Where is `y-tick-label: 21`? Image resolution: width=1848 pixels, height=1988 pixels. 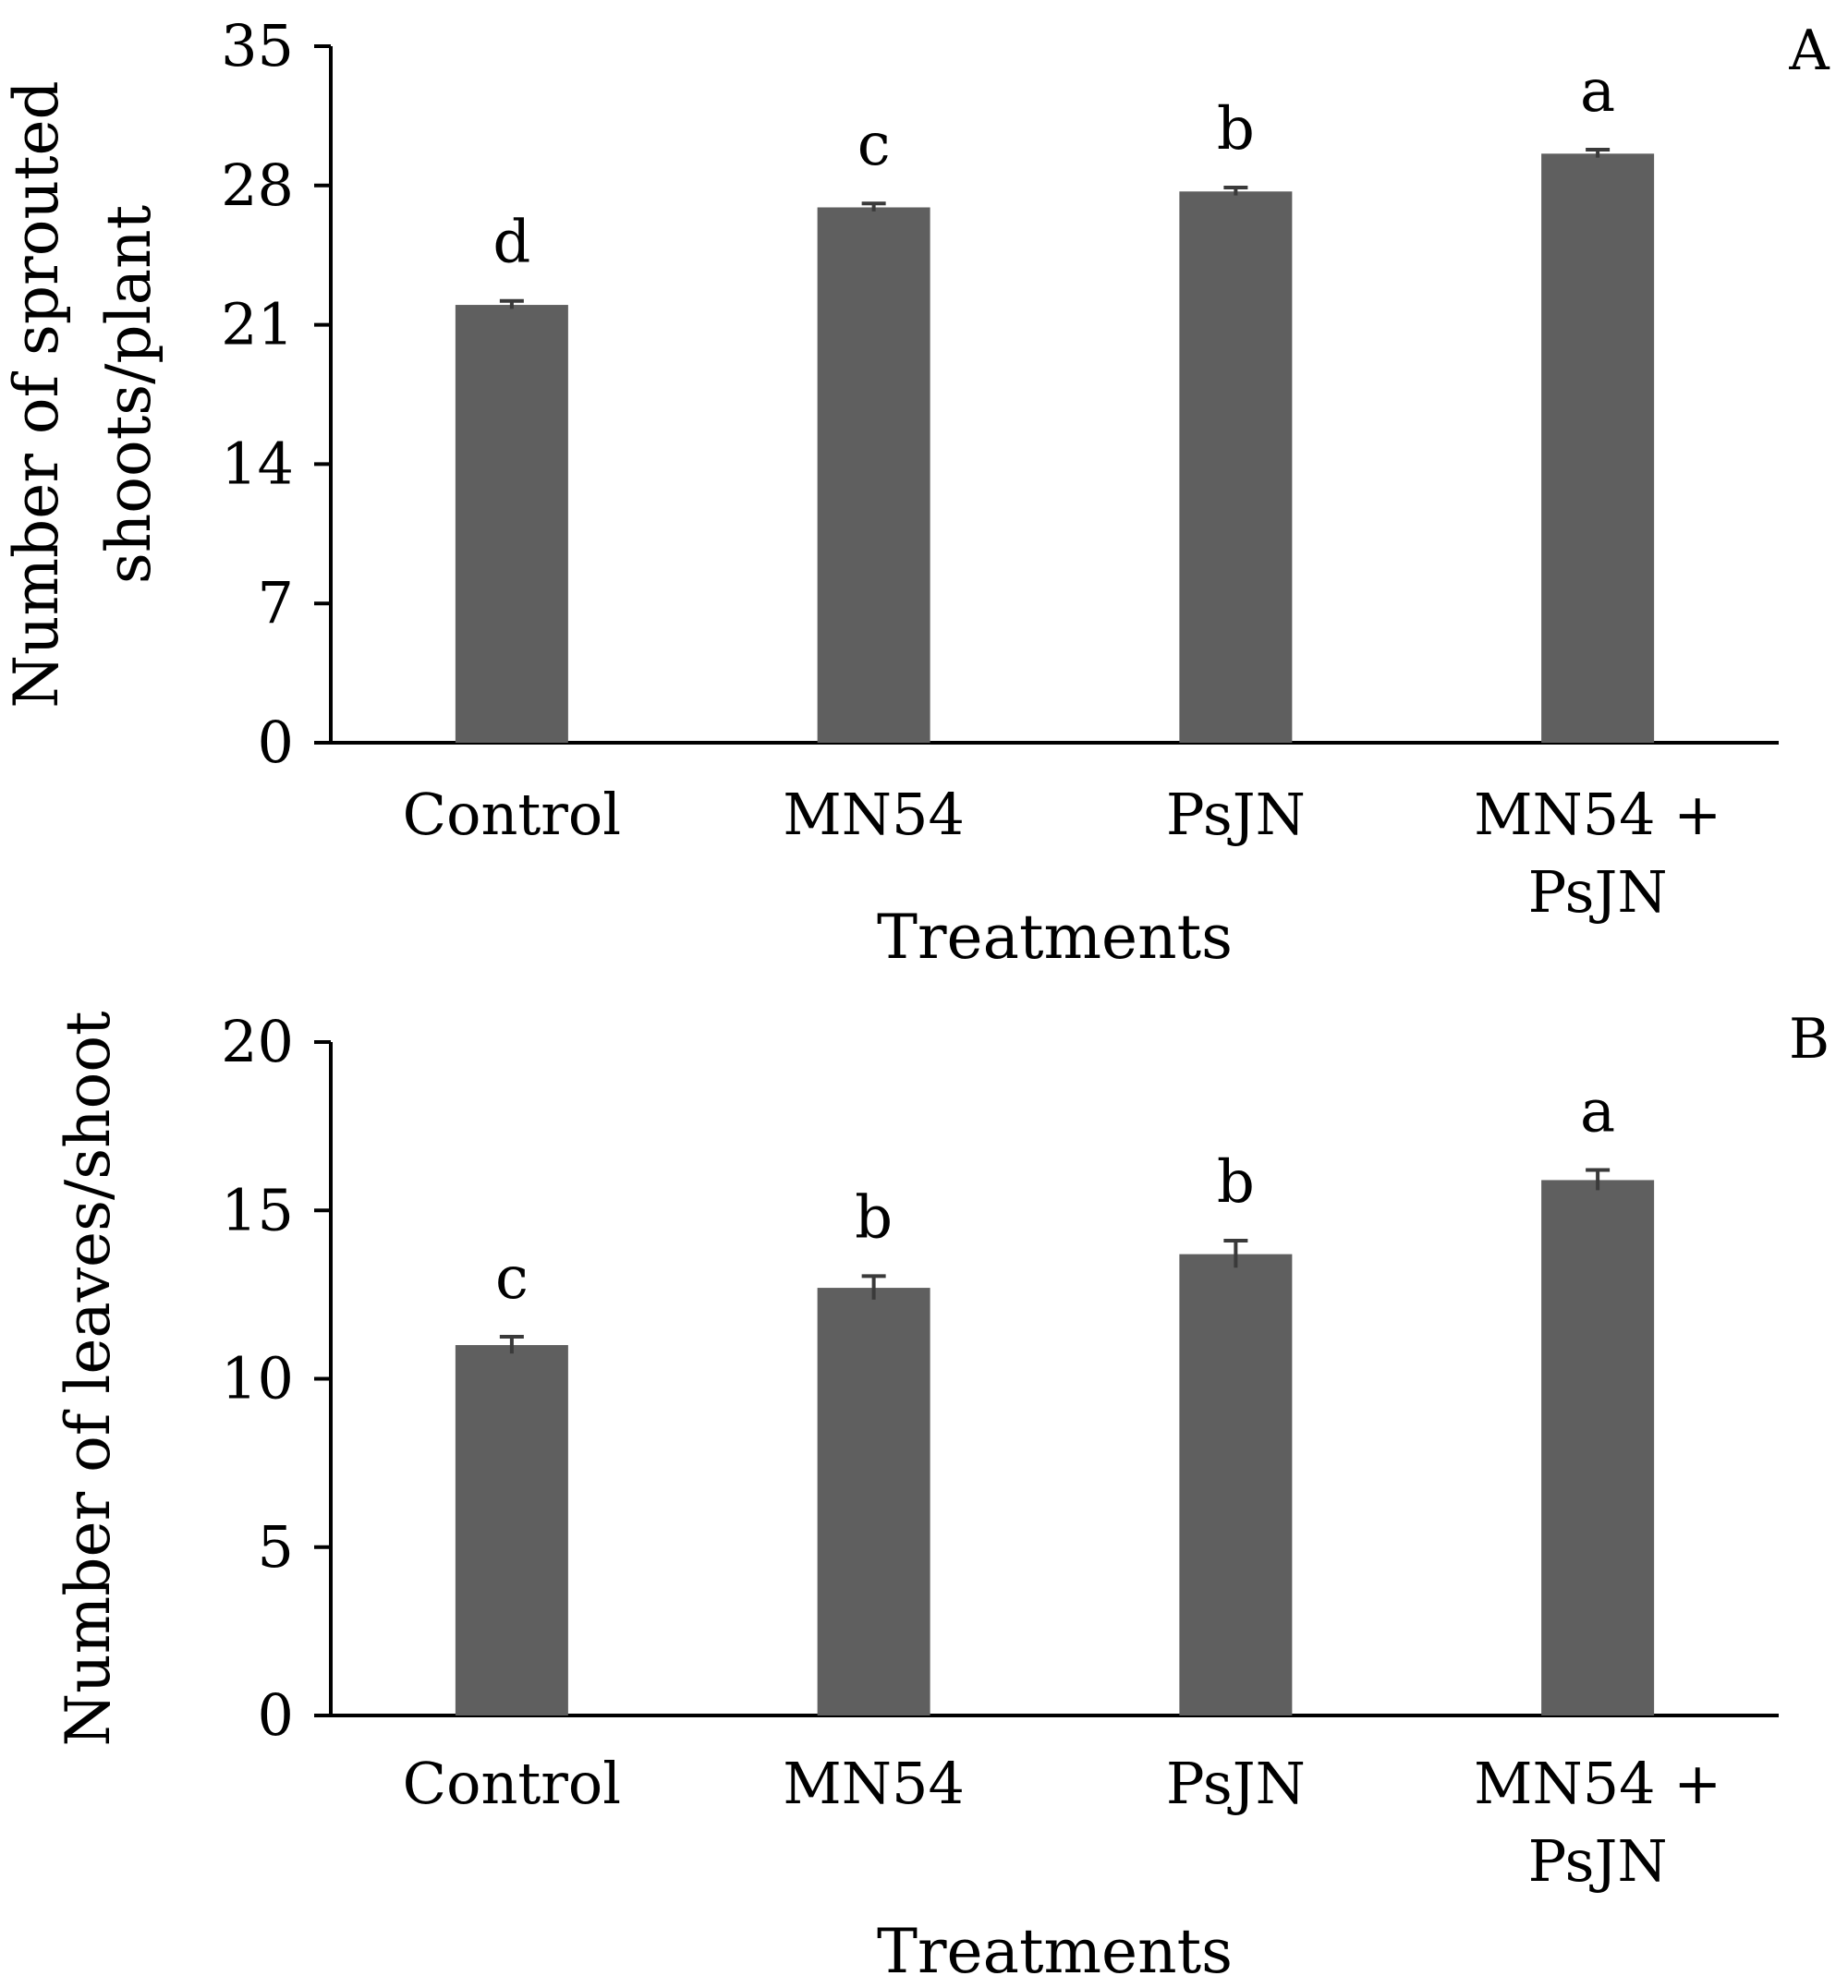
y-tick-label: 21 is located at coordinates (257, 324).